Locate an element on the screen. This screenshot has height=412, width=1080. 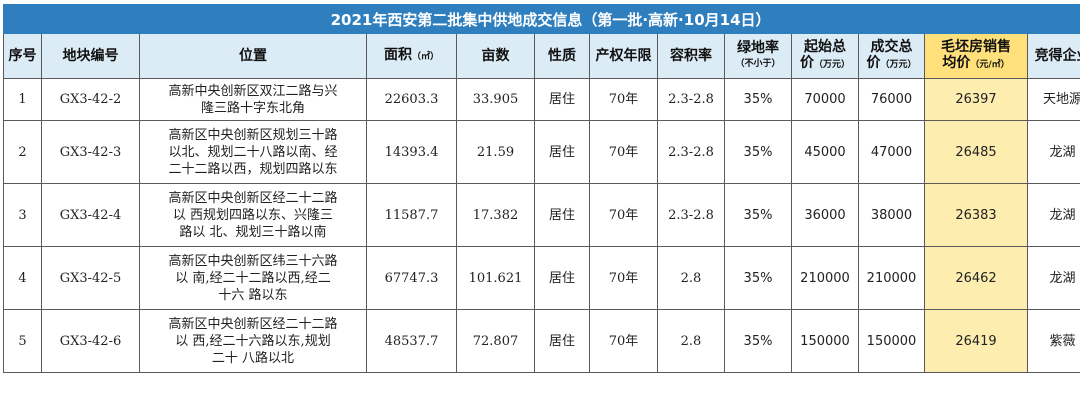
cell-sale-price: 26462 is located at coordinates (976, 278).